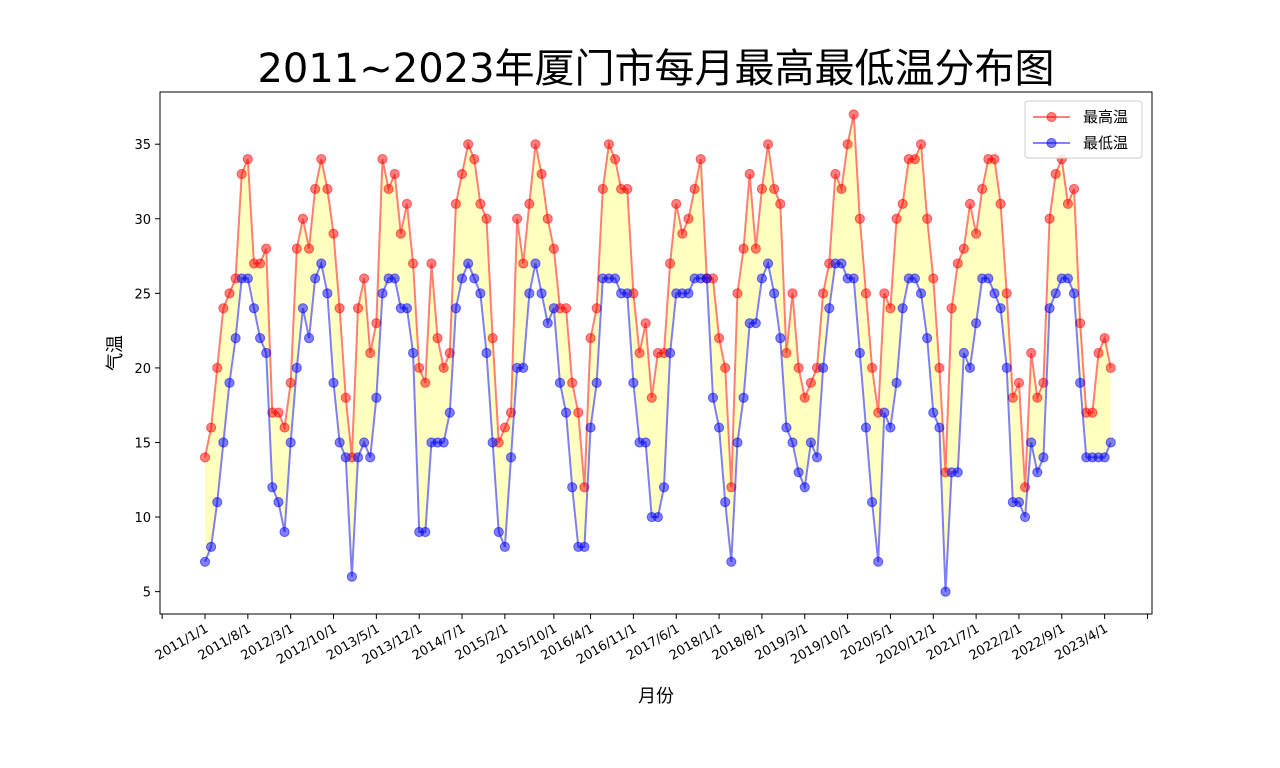 The height and width of the screenshot is (768, 1280). I want to click on y-tick-label: 20, so click(142, 369).